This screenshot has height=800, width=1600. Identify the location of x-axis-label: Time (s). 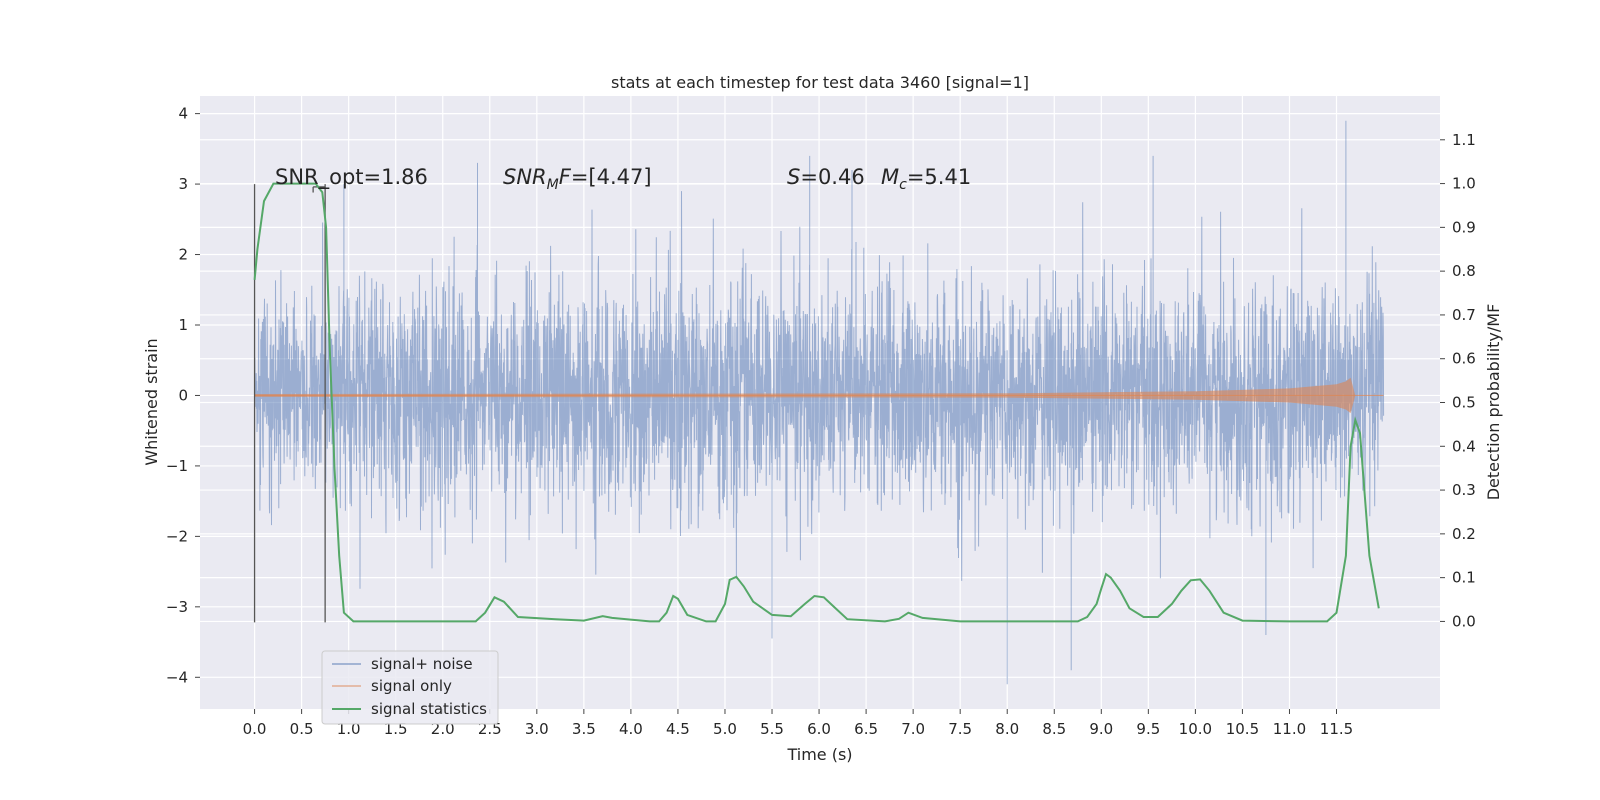
(819, 754).